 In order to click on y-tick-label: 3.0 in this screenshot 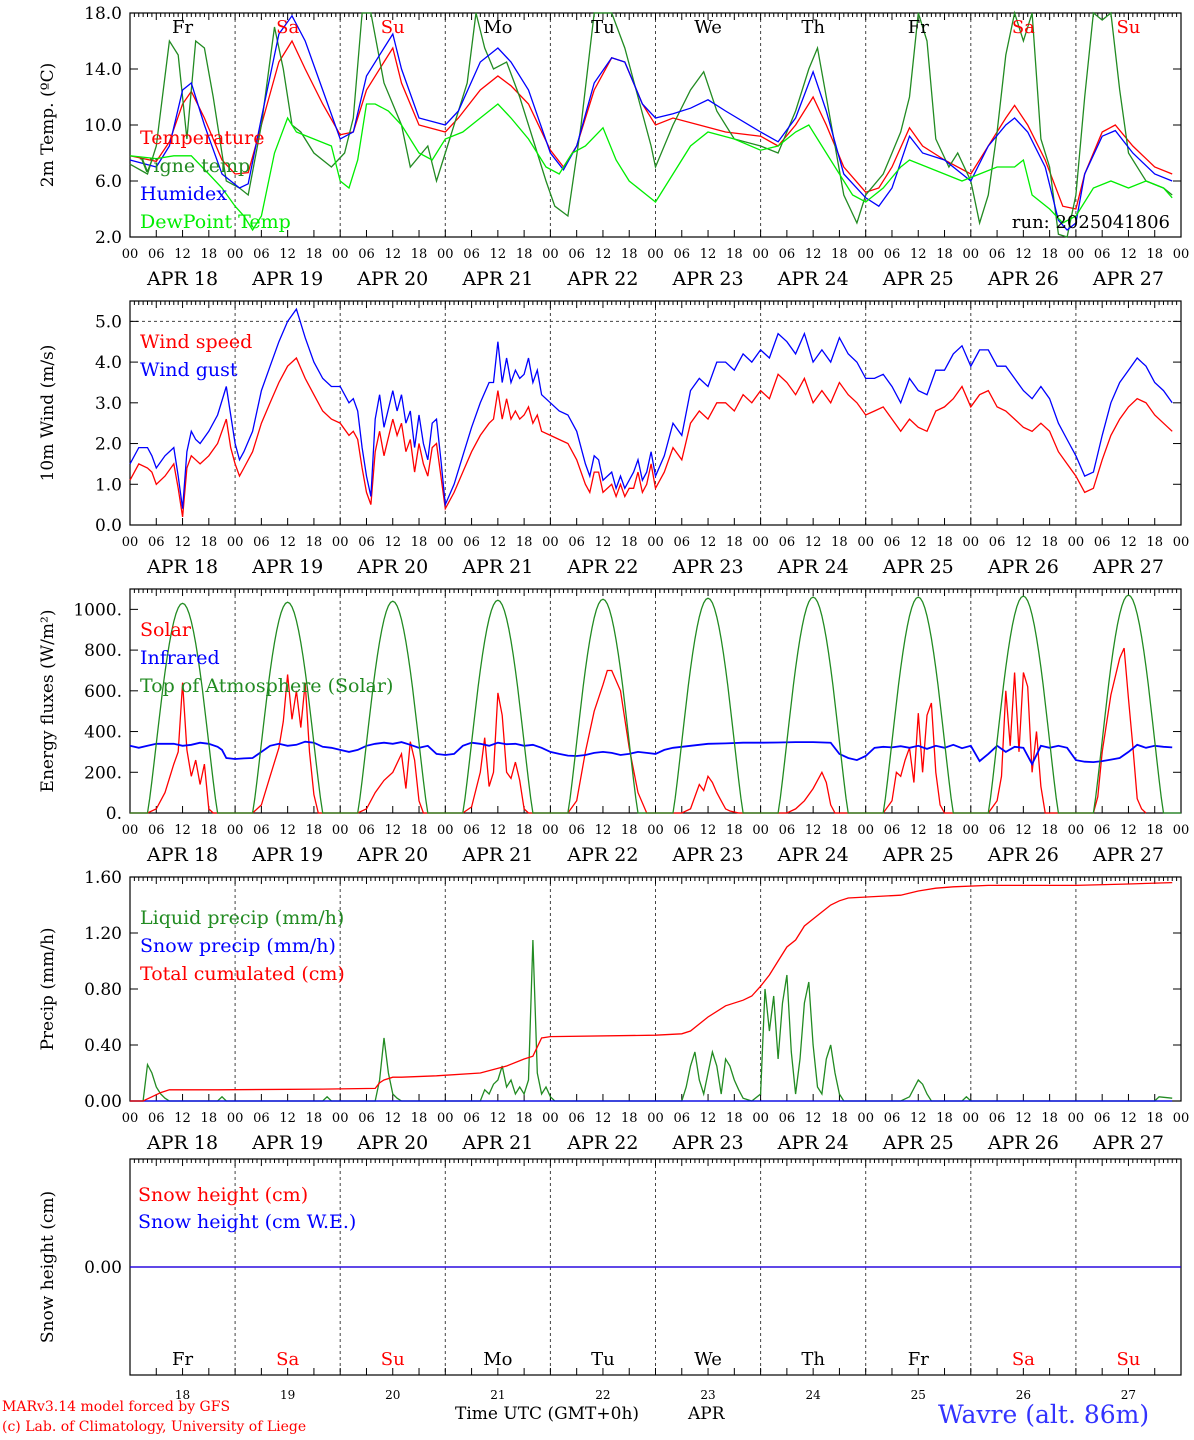, I will do `click(108, 404)`.